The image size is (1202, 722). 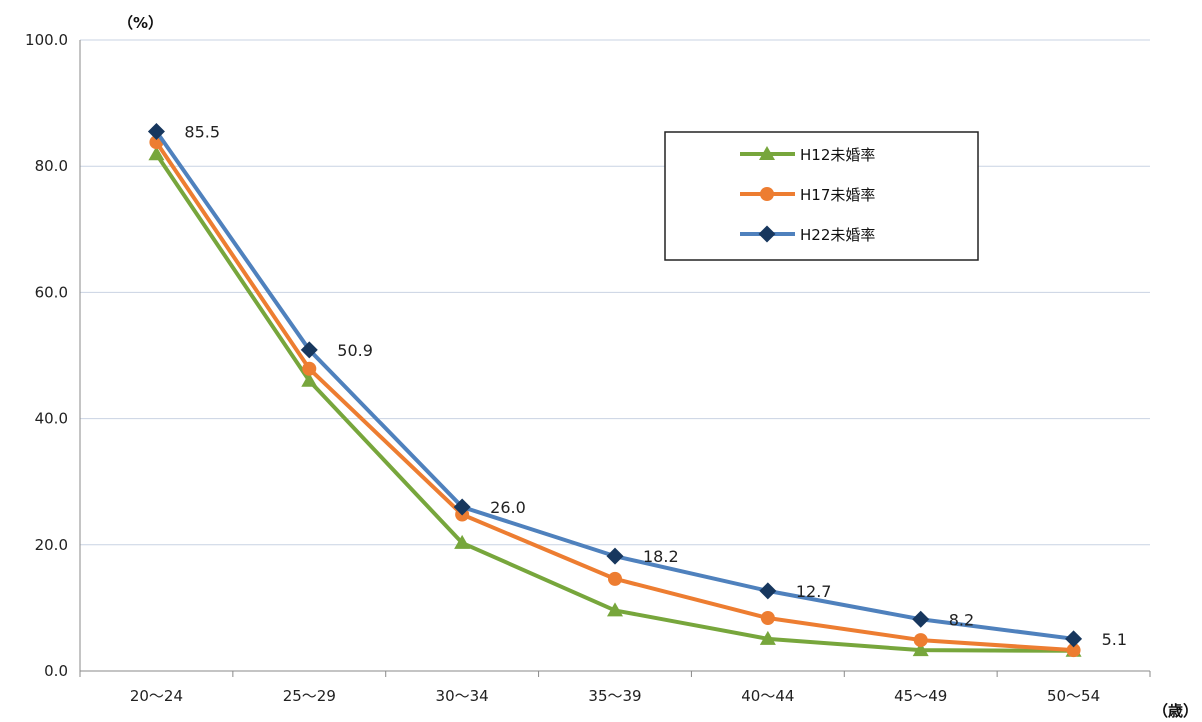 What do you see at coordinates (961, 619) in the screenshot?
I see `data-label: 8.2` at bounding box center [961, 619].